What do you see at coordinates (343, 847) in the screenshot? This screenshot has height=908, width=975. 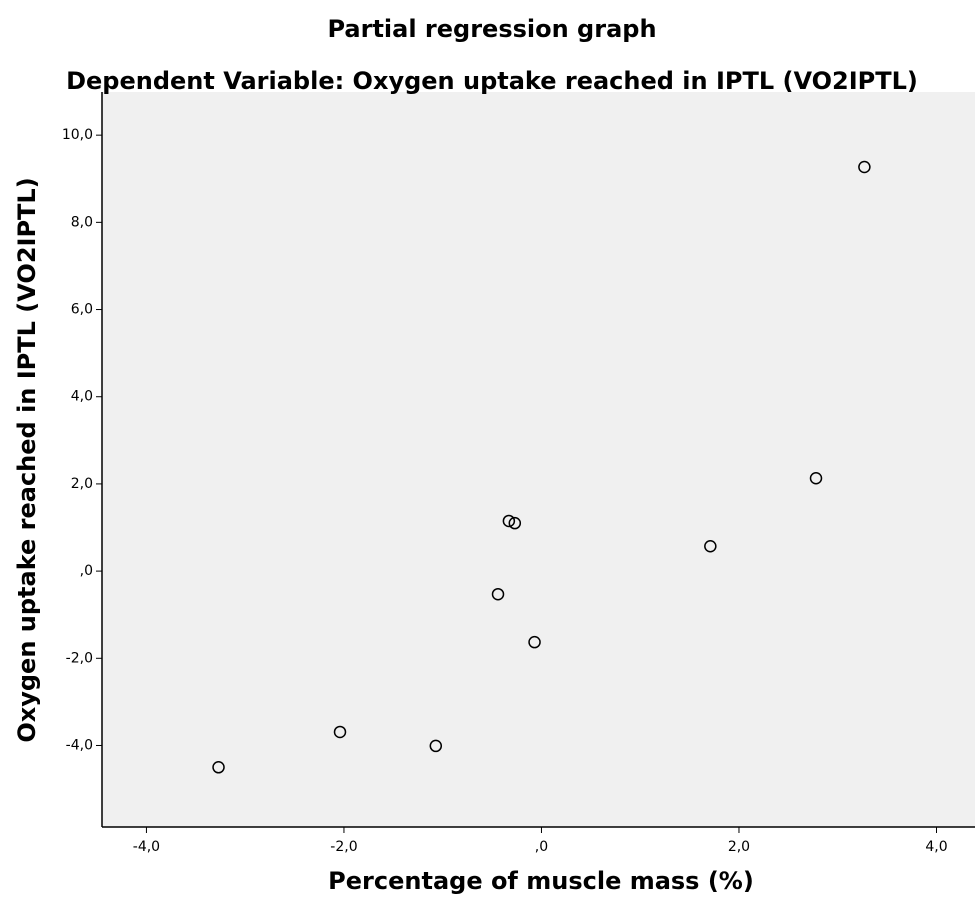 I see `x-tick-label: -2,0` at bounding box center [343, 847].